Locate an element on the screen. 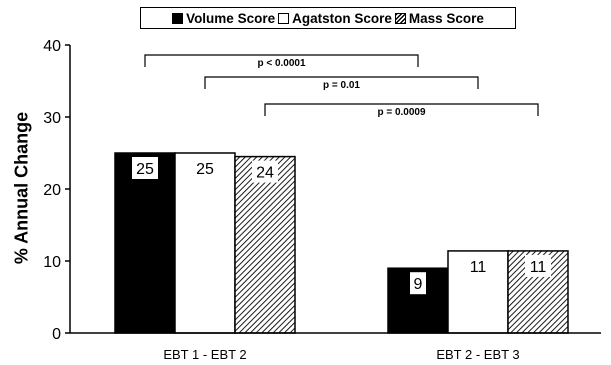 This screenshot has width=611, height=365. data-label: 9 is located at coordinates (418, 284).